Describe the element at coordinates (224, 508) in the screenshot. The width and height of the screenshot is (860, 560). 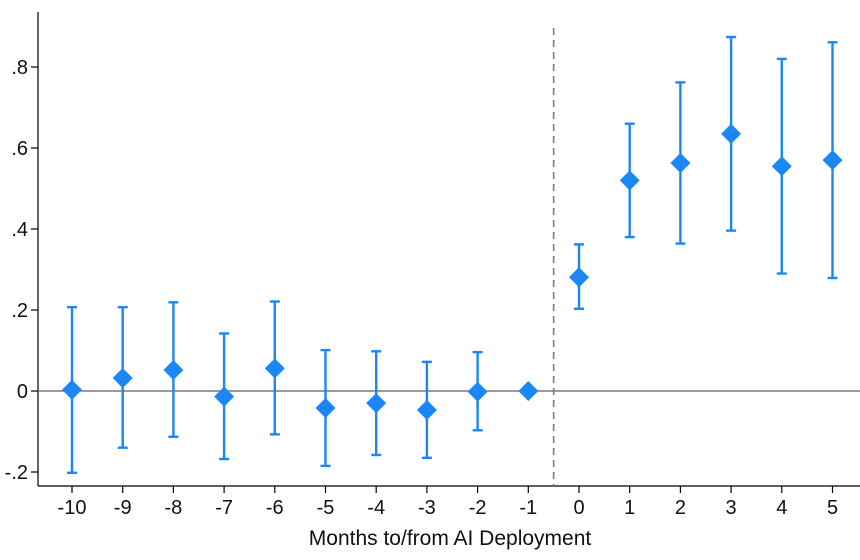
I see `x-tick-label: -7` at that location.